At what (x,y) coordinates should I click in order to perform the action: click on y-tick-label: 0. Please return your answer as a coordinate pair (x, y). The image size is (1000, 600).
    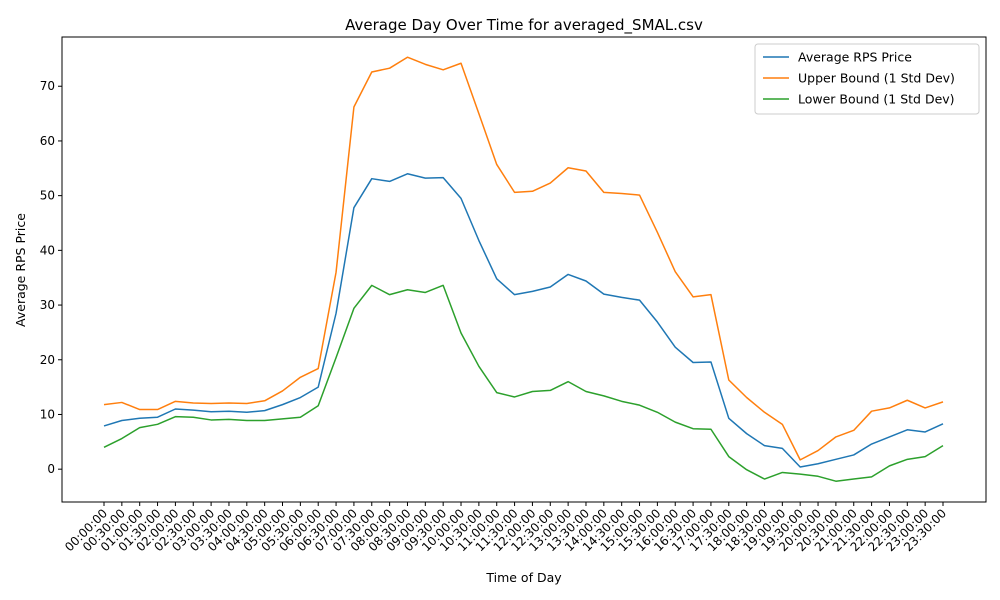
    Looking at the image, I should click on (51, 469).